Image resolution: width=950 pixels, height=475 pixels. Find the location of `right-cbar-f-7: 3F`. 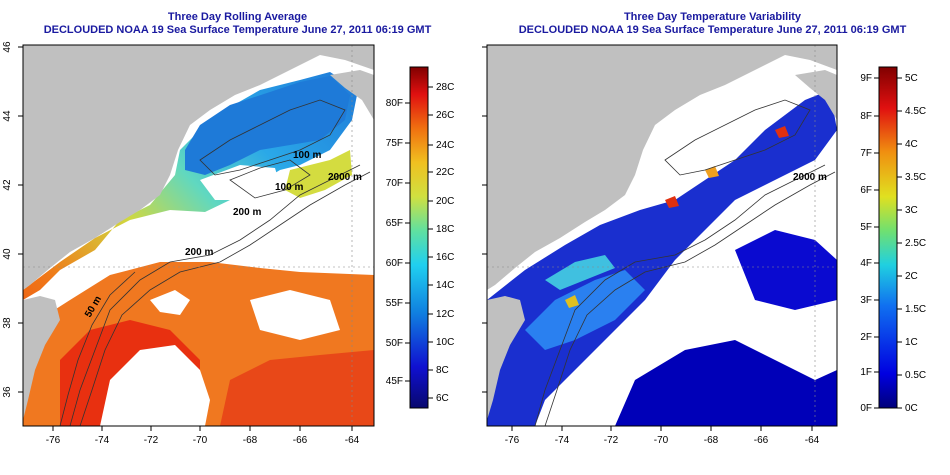

right-cbar-f-7: 3F is located at coordinates (866, 300).